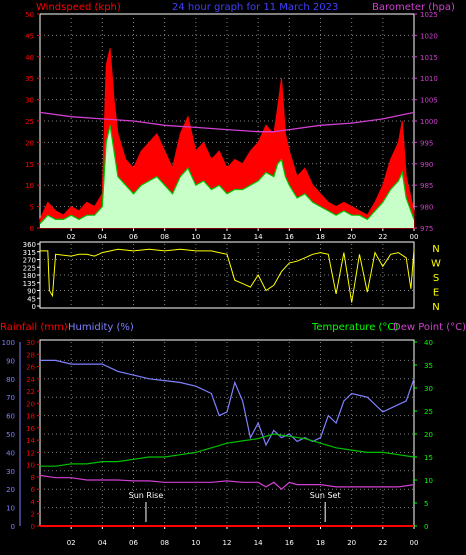  I want to click on humidity-tick-label: 40, so click(10, 453).